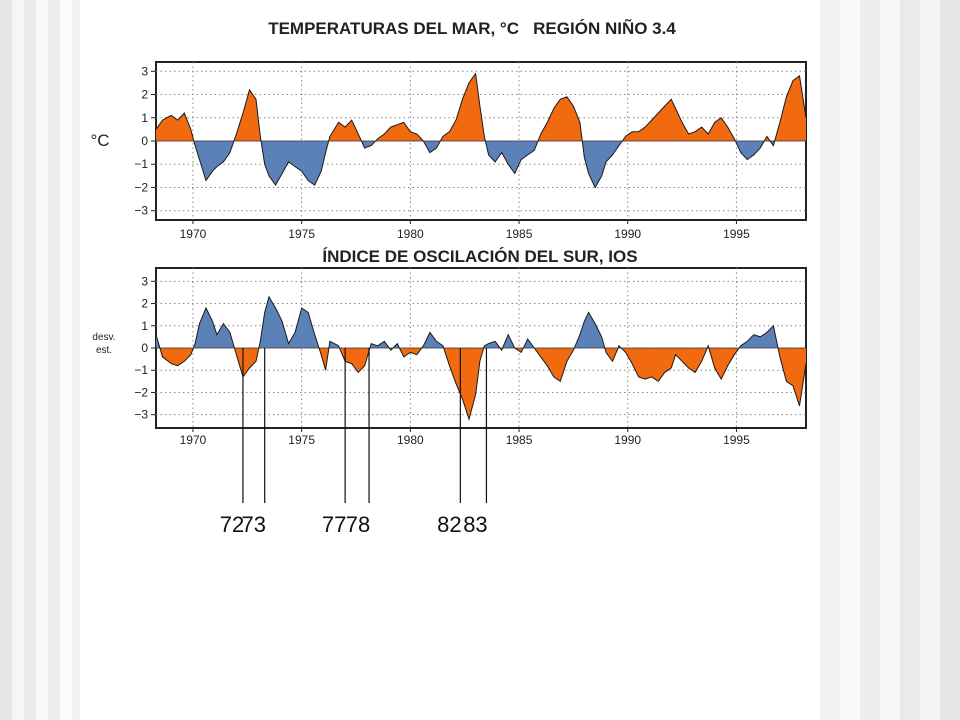 The image size is (960, 720). I want to click on sst-chart-y-ticks: −3 −2 −1 0 1 2 3, so click(145, 141).